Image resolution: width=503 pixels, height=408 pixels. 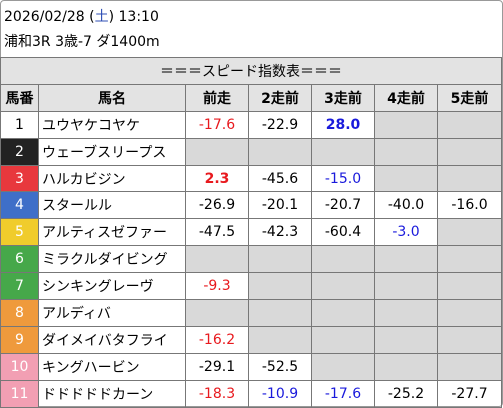 I want to click on horse-row: 10 キングハービン -29.1 -52.5, so click(x=251, y=366).